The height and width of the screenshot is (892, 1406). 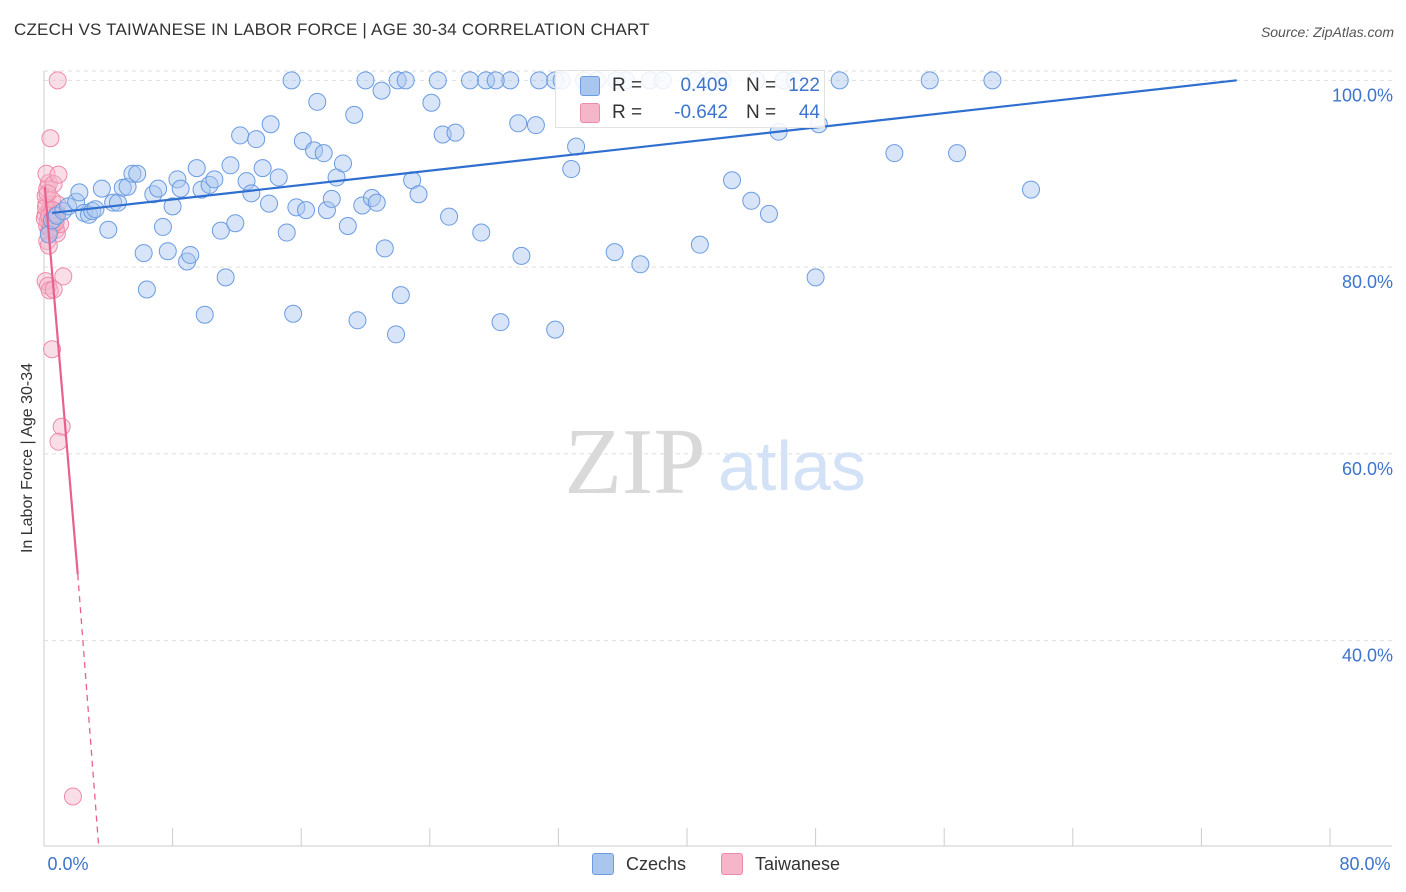 I want to click on taiwanese-points, so click(x=58, y=438).